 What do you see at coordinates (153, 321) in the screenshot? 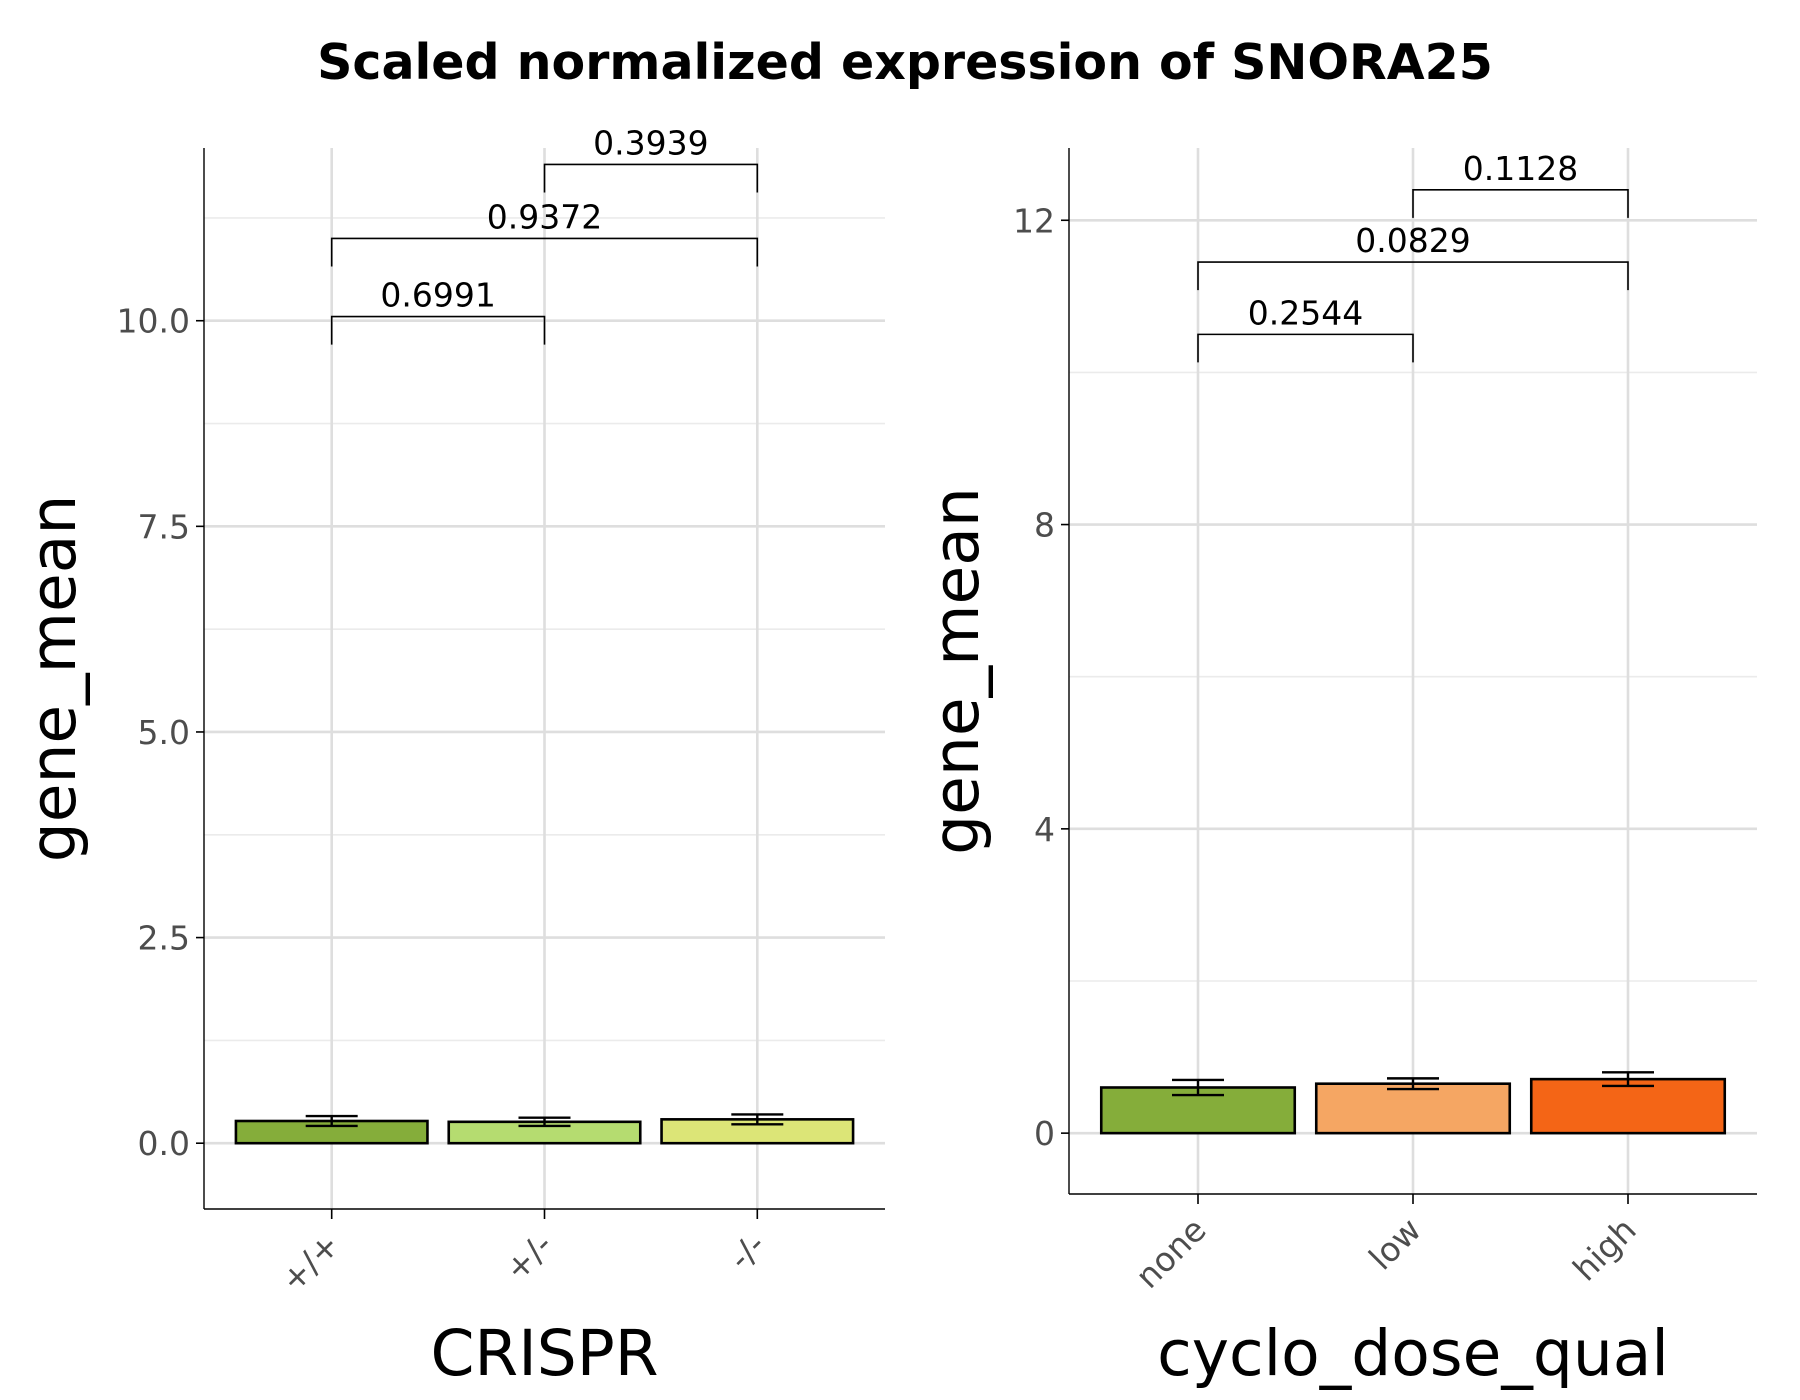
I see `y-tick-label: 10.0` at bounding box center [153, 321].